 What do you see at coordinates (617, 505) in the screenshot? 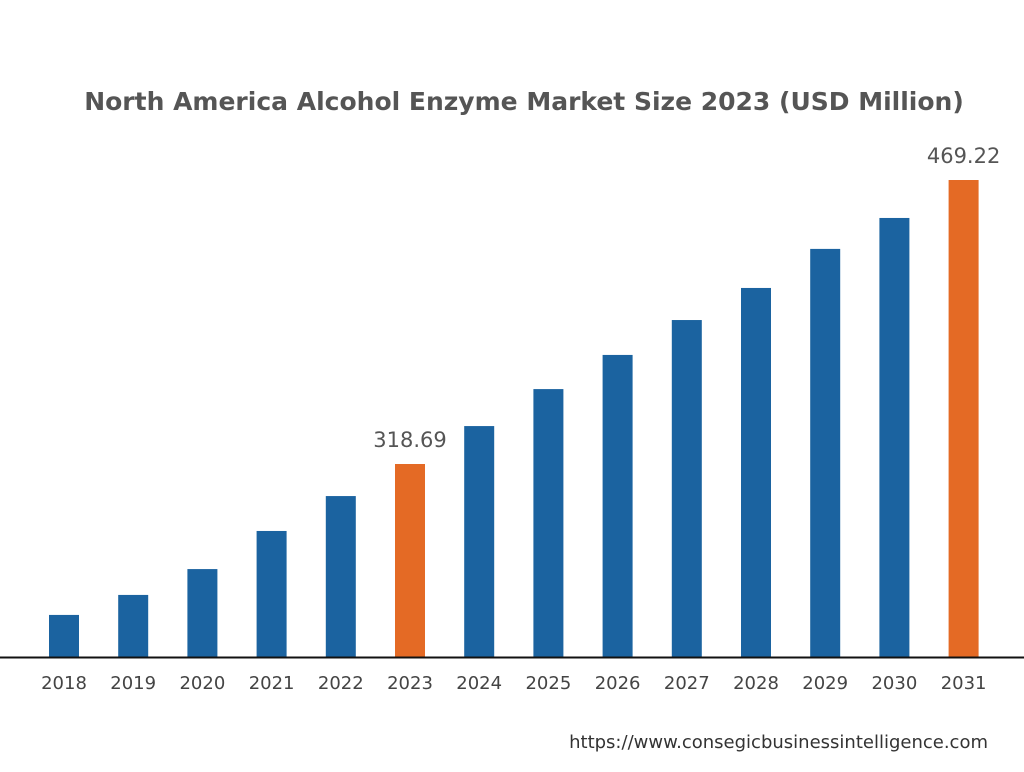
I see `bar-2026` at bounding box center [617, 505].